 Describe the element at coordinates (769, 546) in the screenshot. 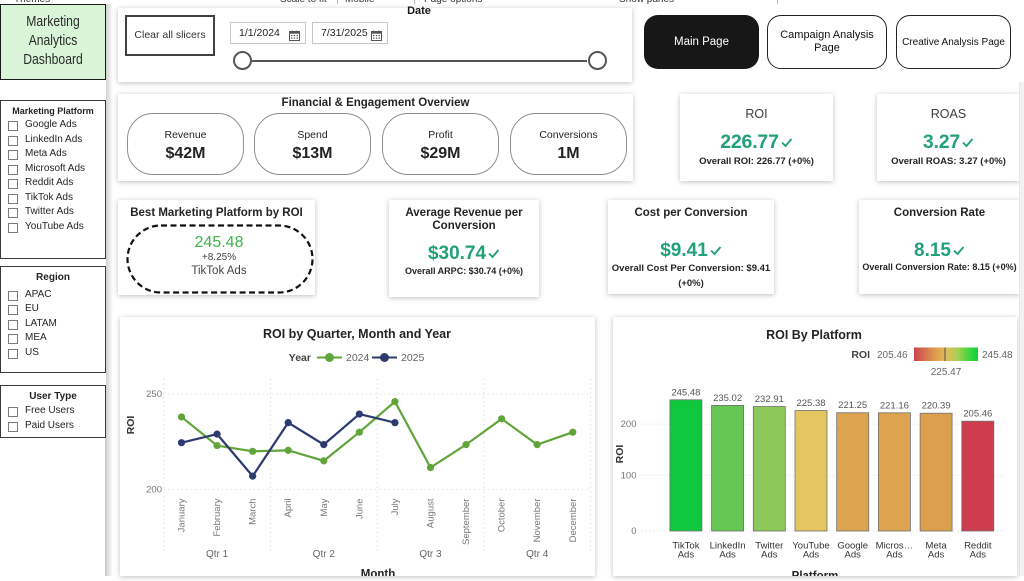

I see `svg-text: Twitter` at that location.